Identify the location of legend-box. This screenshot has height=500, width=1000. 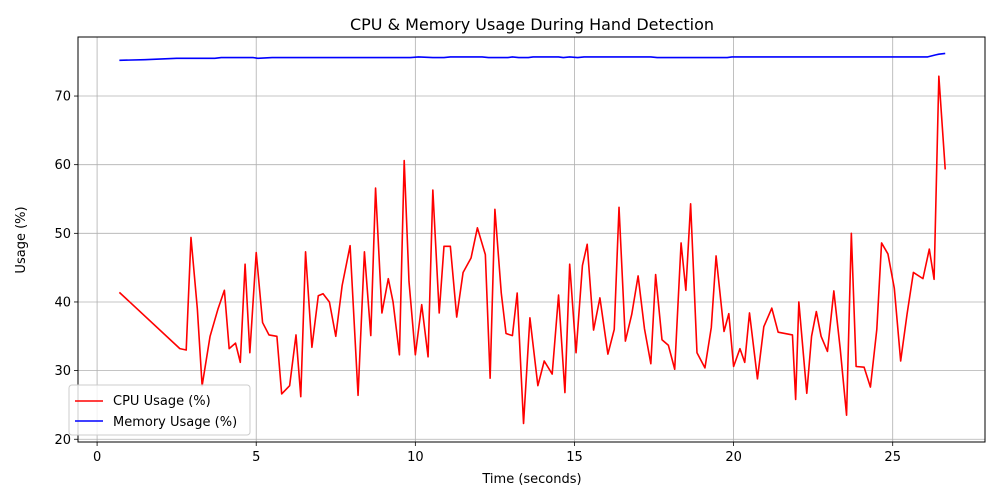
(159, 410).